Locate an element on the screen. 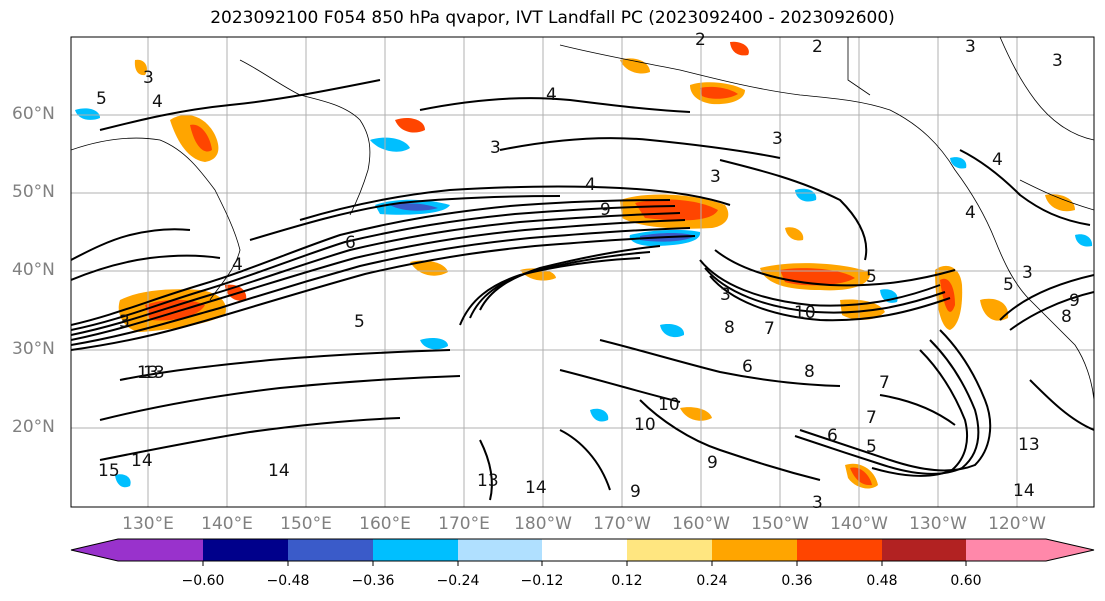 The height and width of the screenshot is (601, 1105). lon-label: 180°W is located at coordinates (543, 524).